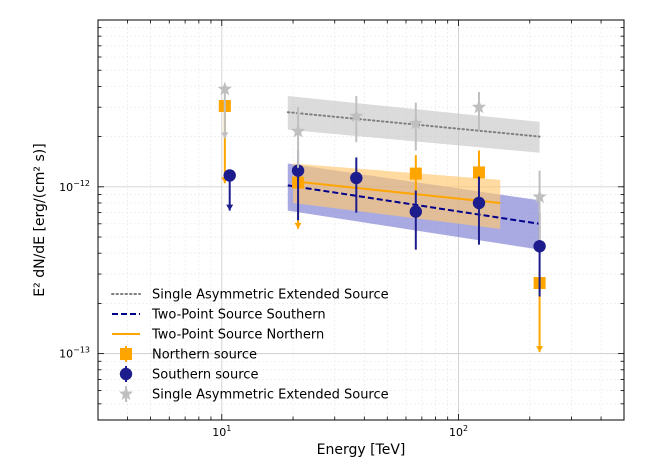 This screenshot has height=465, width=655. Describe the element at coordinates (238, 315) in the screenshot. I see `legend-label: Two-Point Source Southern` at that location.